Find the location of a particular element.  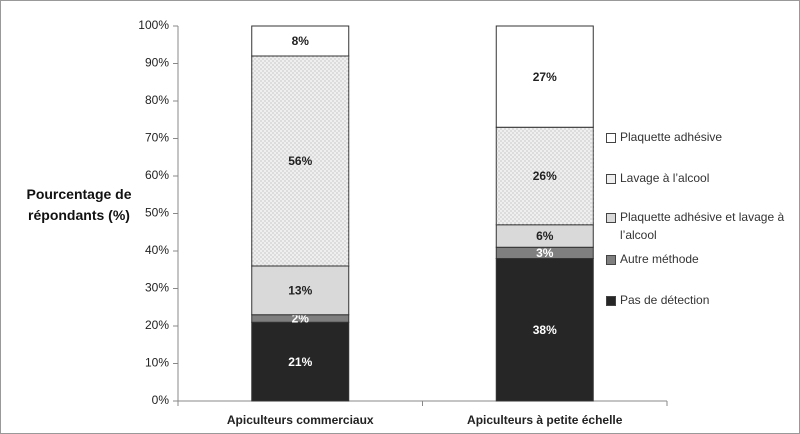

legend-item: Plaquette adhésive et lavage à l’alcool is located at coordinates (701, 226).